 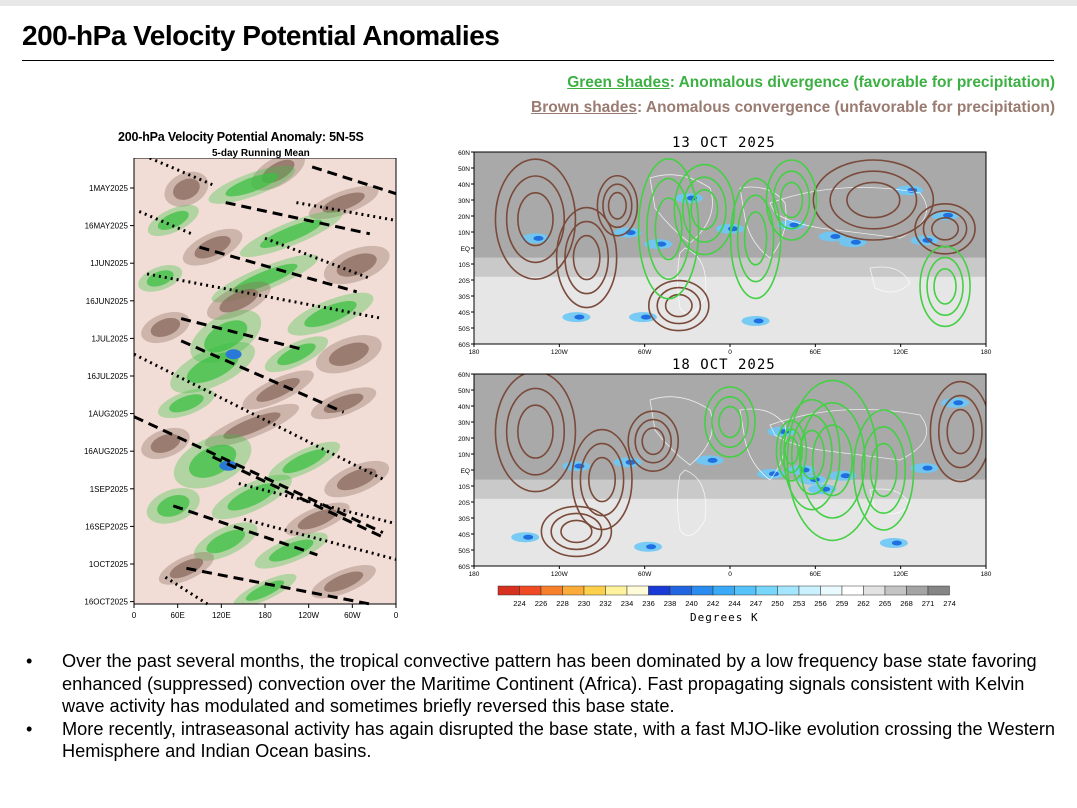 What do you see at coordinates (584, 107) in the screenshot?
I see `legend-convergence-term: Brown shades` at bounding box center [584, 107].